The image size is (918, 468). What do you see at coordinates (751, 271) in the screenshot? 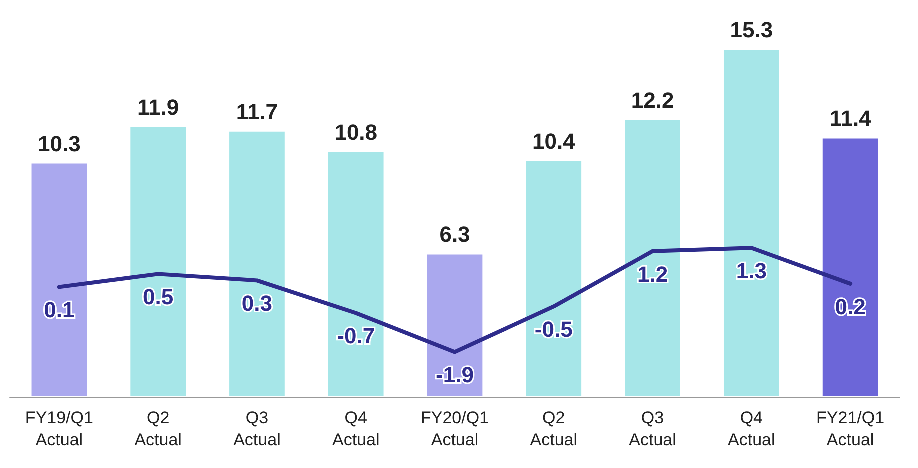
I see `data-label: 1.3` at bounding box center [751, 271].